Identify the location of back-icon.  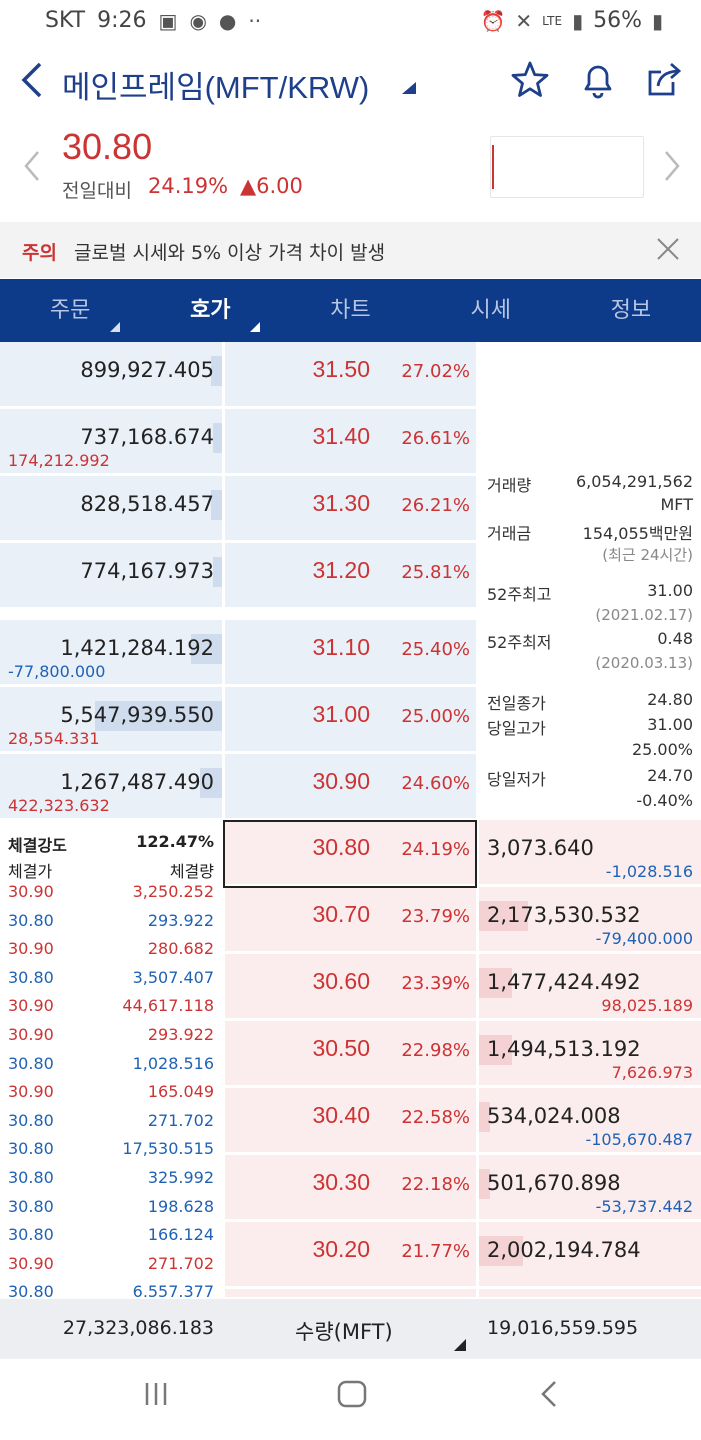
(33, 83).